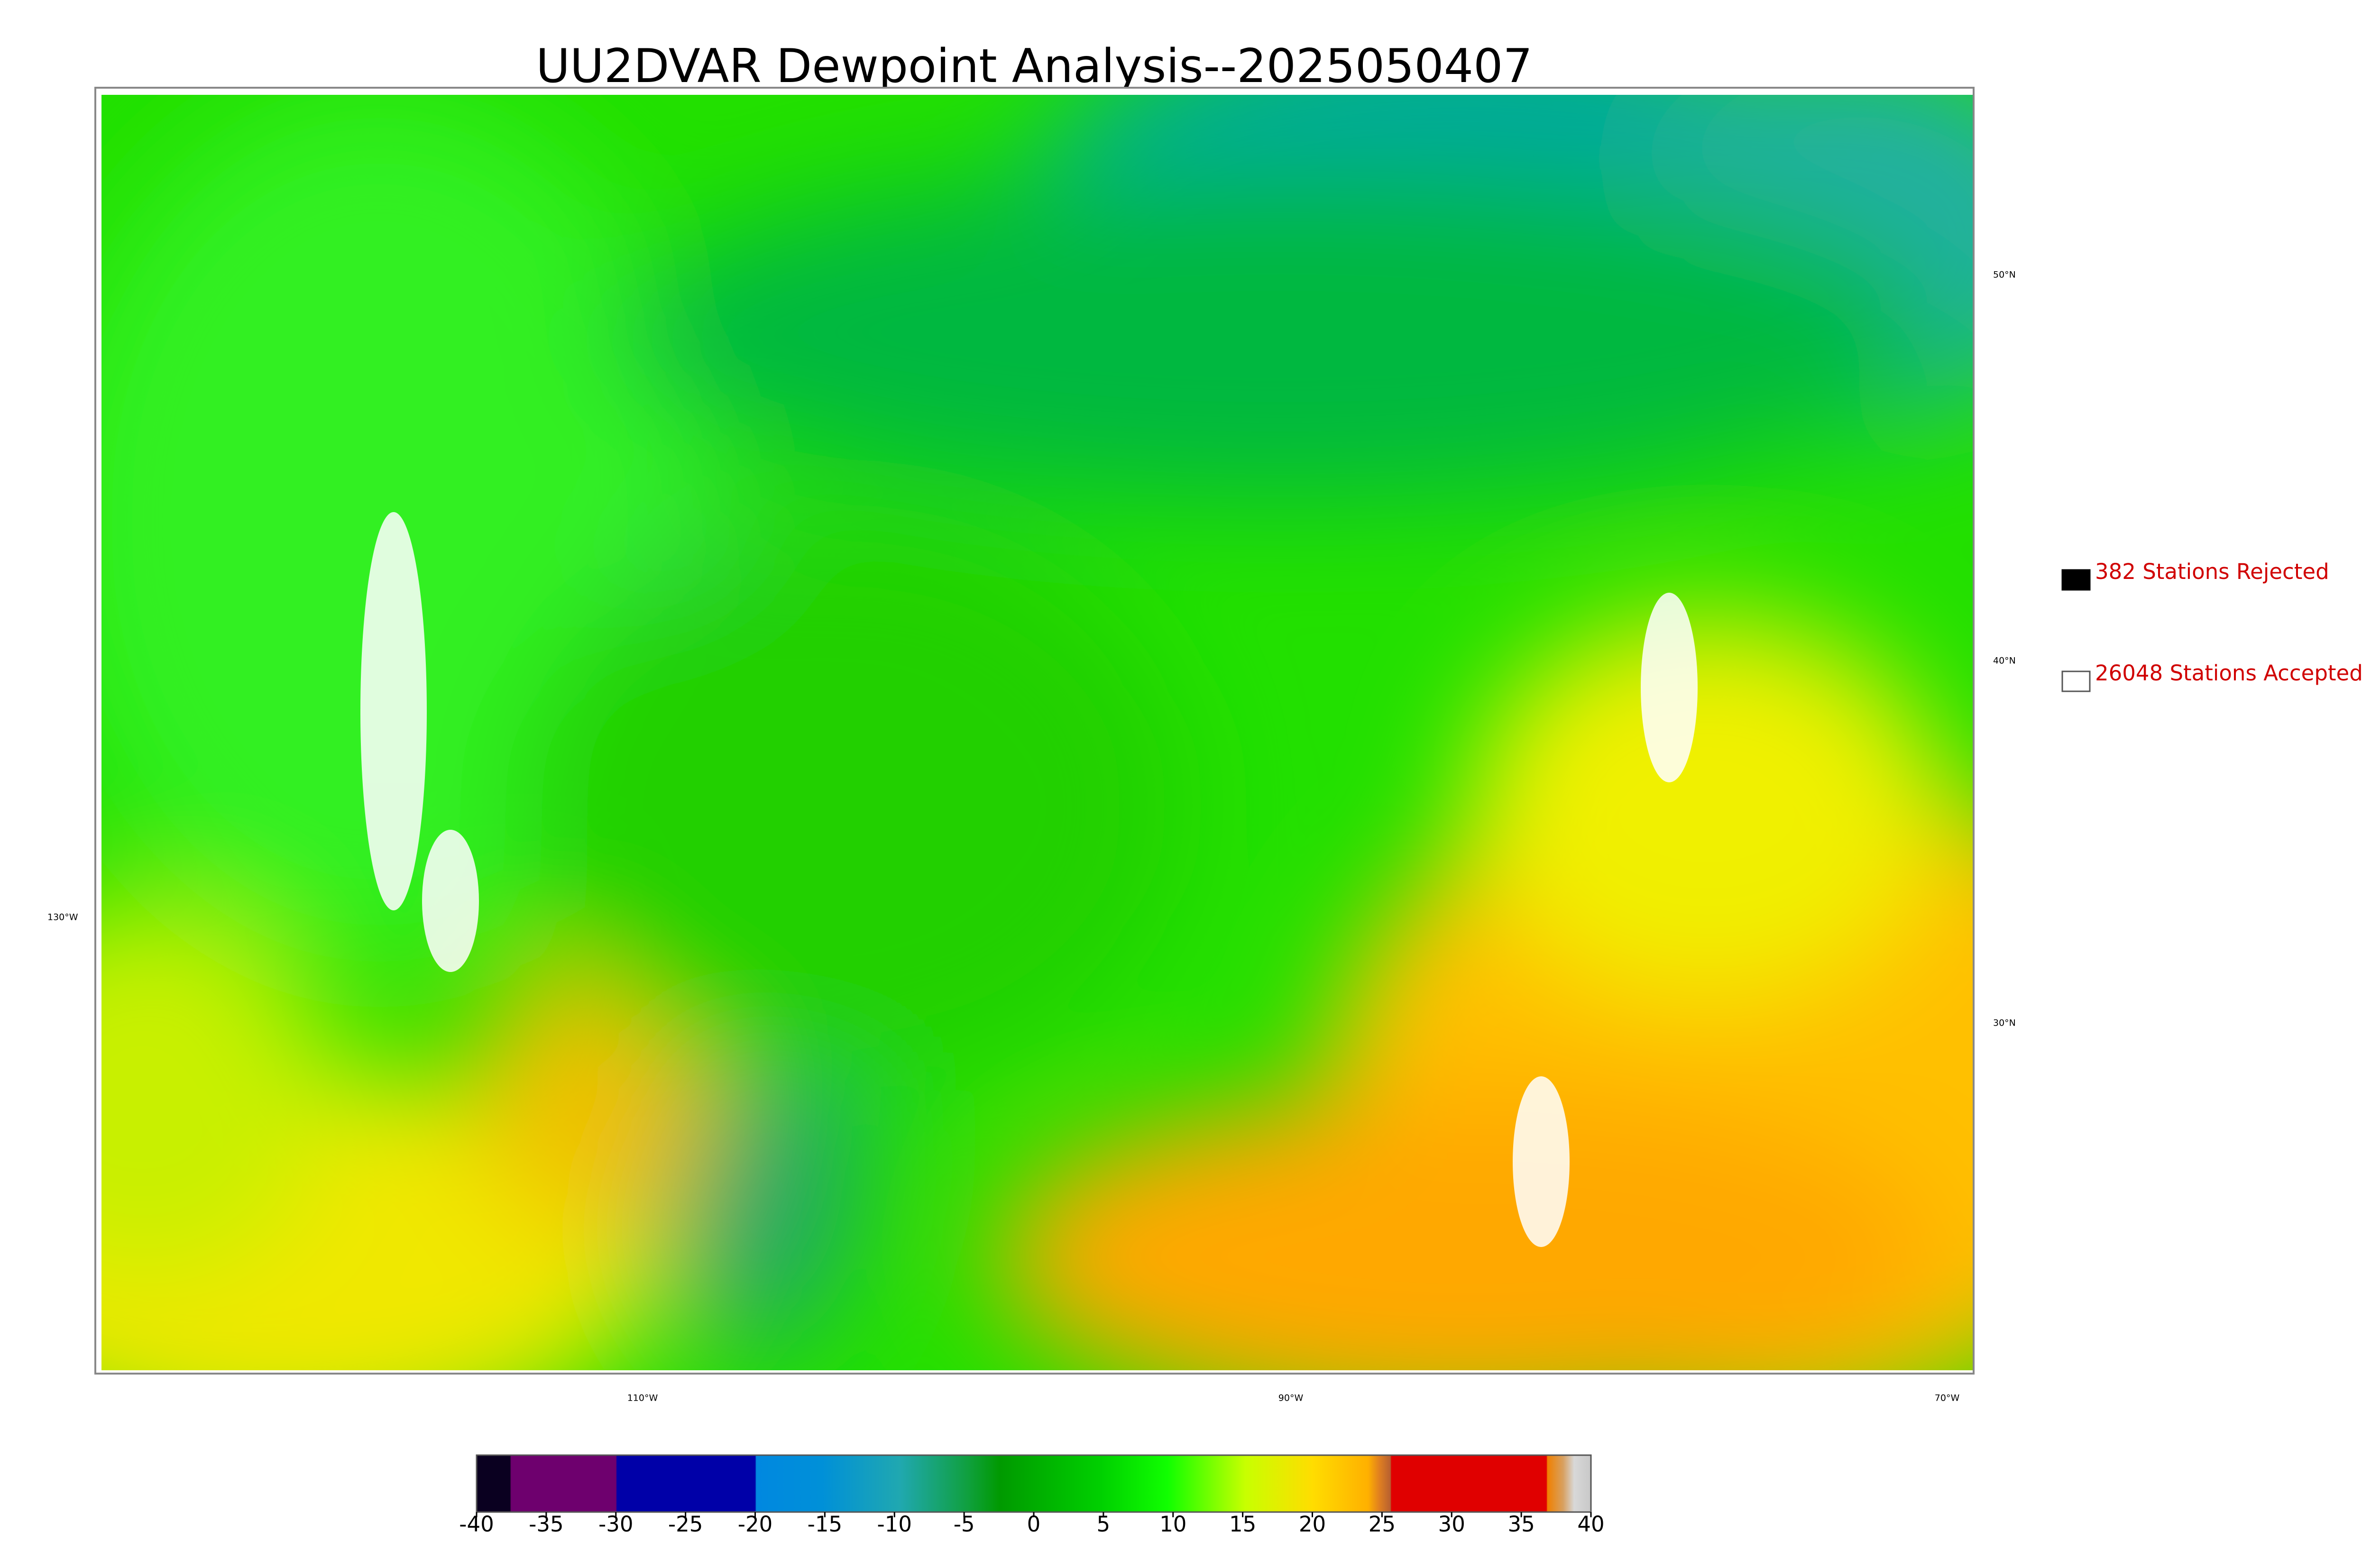  I want to click on colorbar-tick-label: 20, so click(1312, 1524).